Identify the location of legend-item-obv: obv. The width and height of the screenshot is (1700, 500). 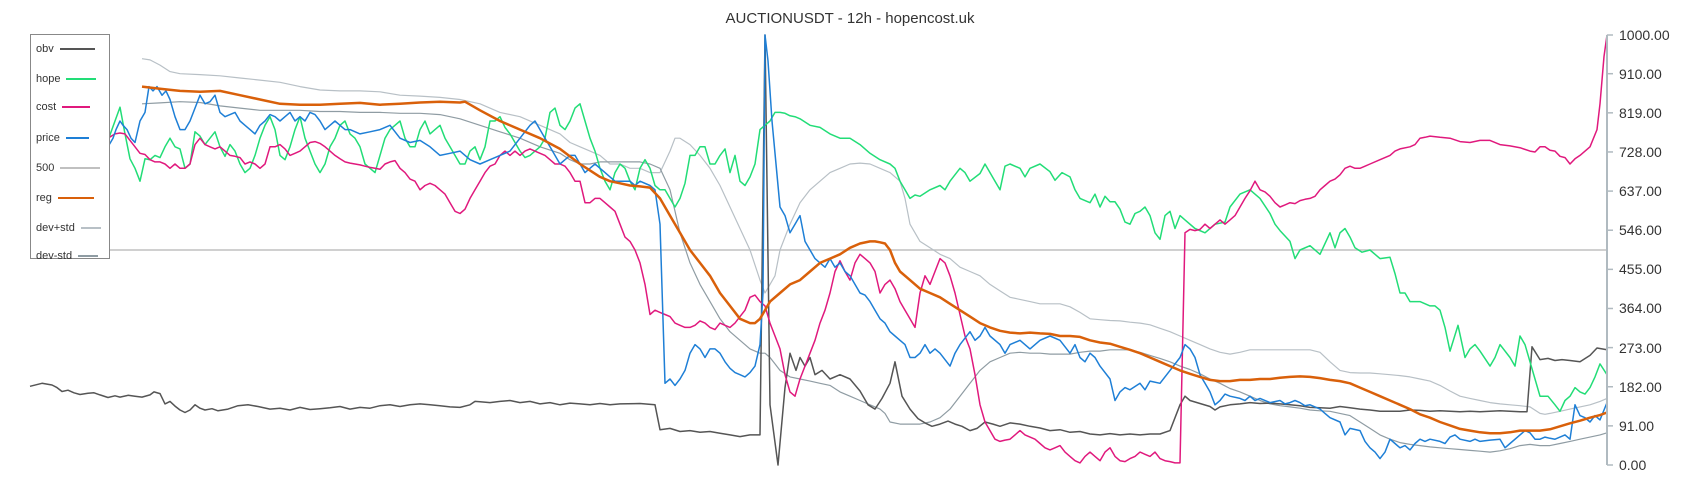
(65, 49).